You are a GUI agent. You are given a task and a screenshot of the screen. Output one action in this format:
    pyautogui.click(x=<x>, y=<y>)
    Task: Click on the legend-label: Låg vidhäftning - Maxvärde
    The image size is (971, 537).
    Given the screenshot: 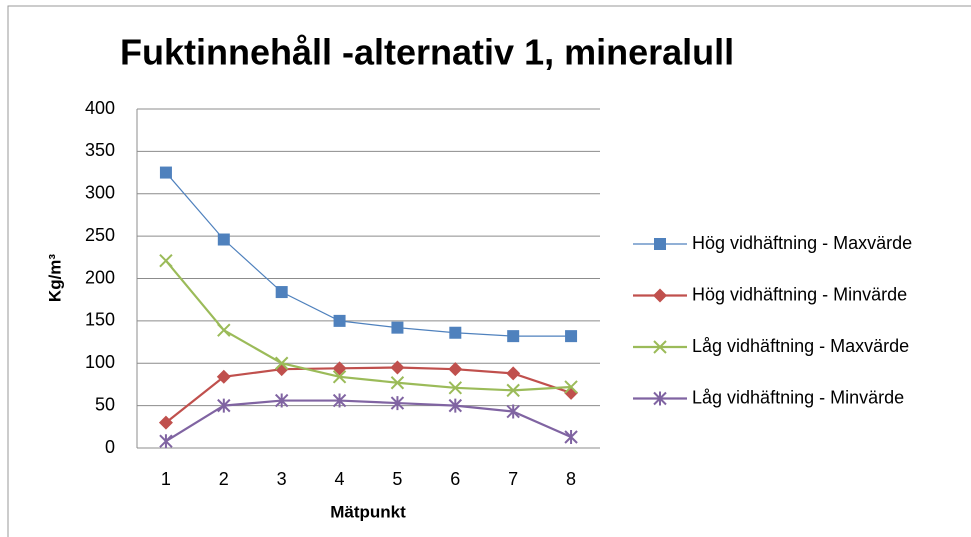 What is the action you would take?
    pyautogui.click(x=800, y=346)
    